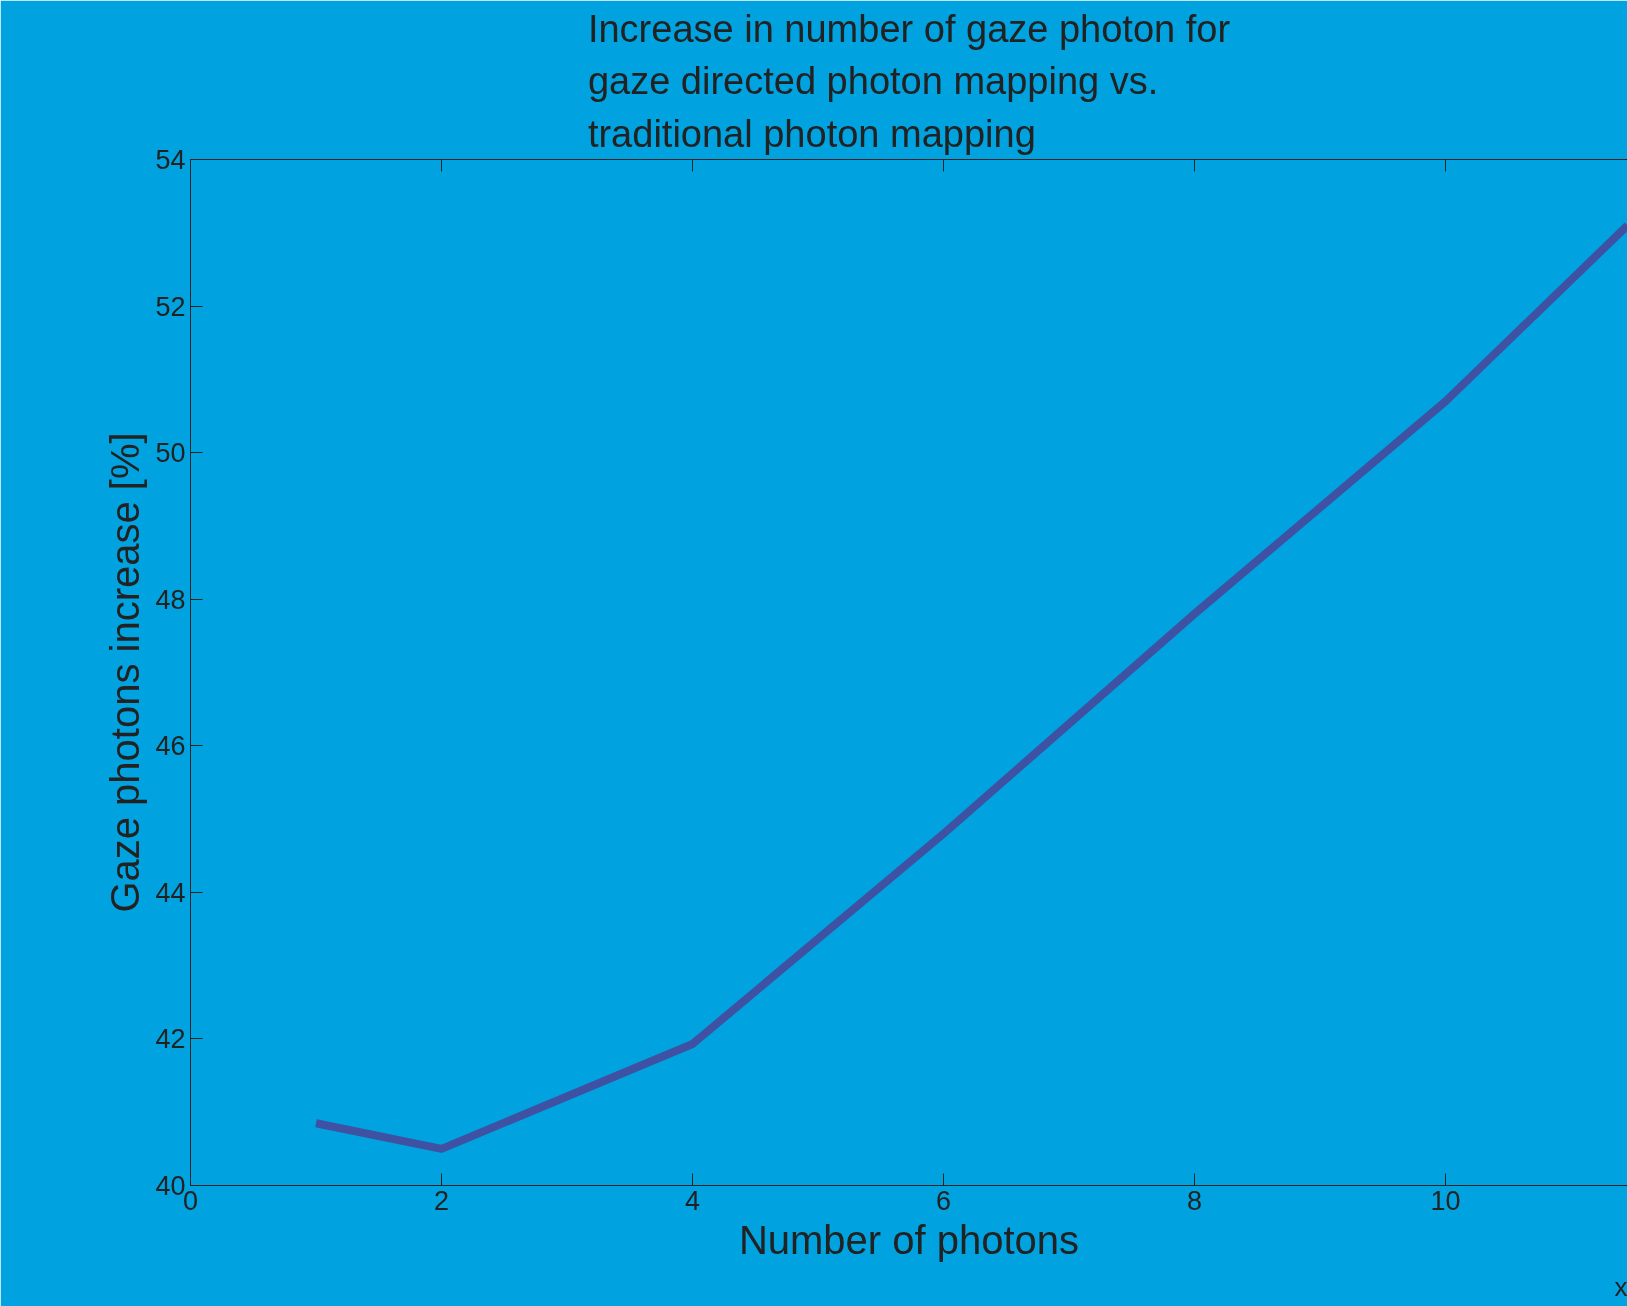  What do you see at coordinates (1445, 1200) in the screenshot?
I see `x-tick-label: 10` at bounding box center [1445, 1200].